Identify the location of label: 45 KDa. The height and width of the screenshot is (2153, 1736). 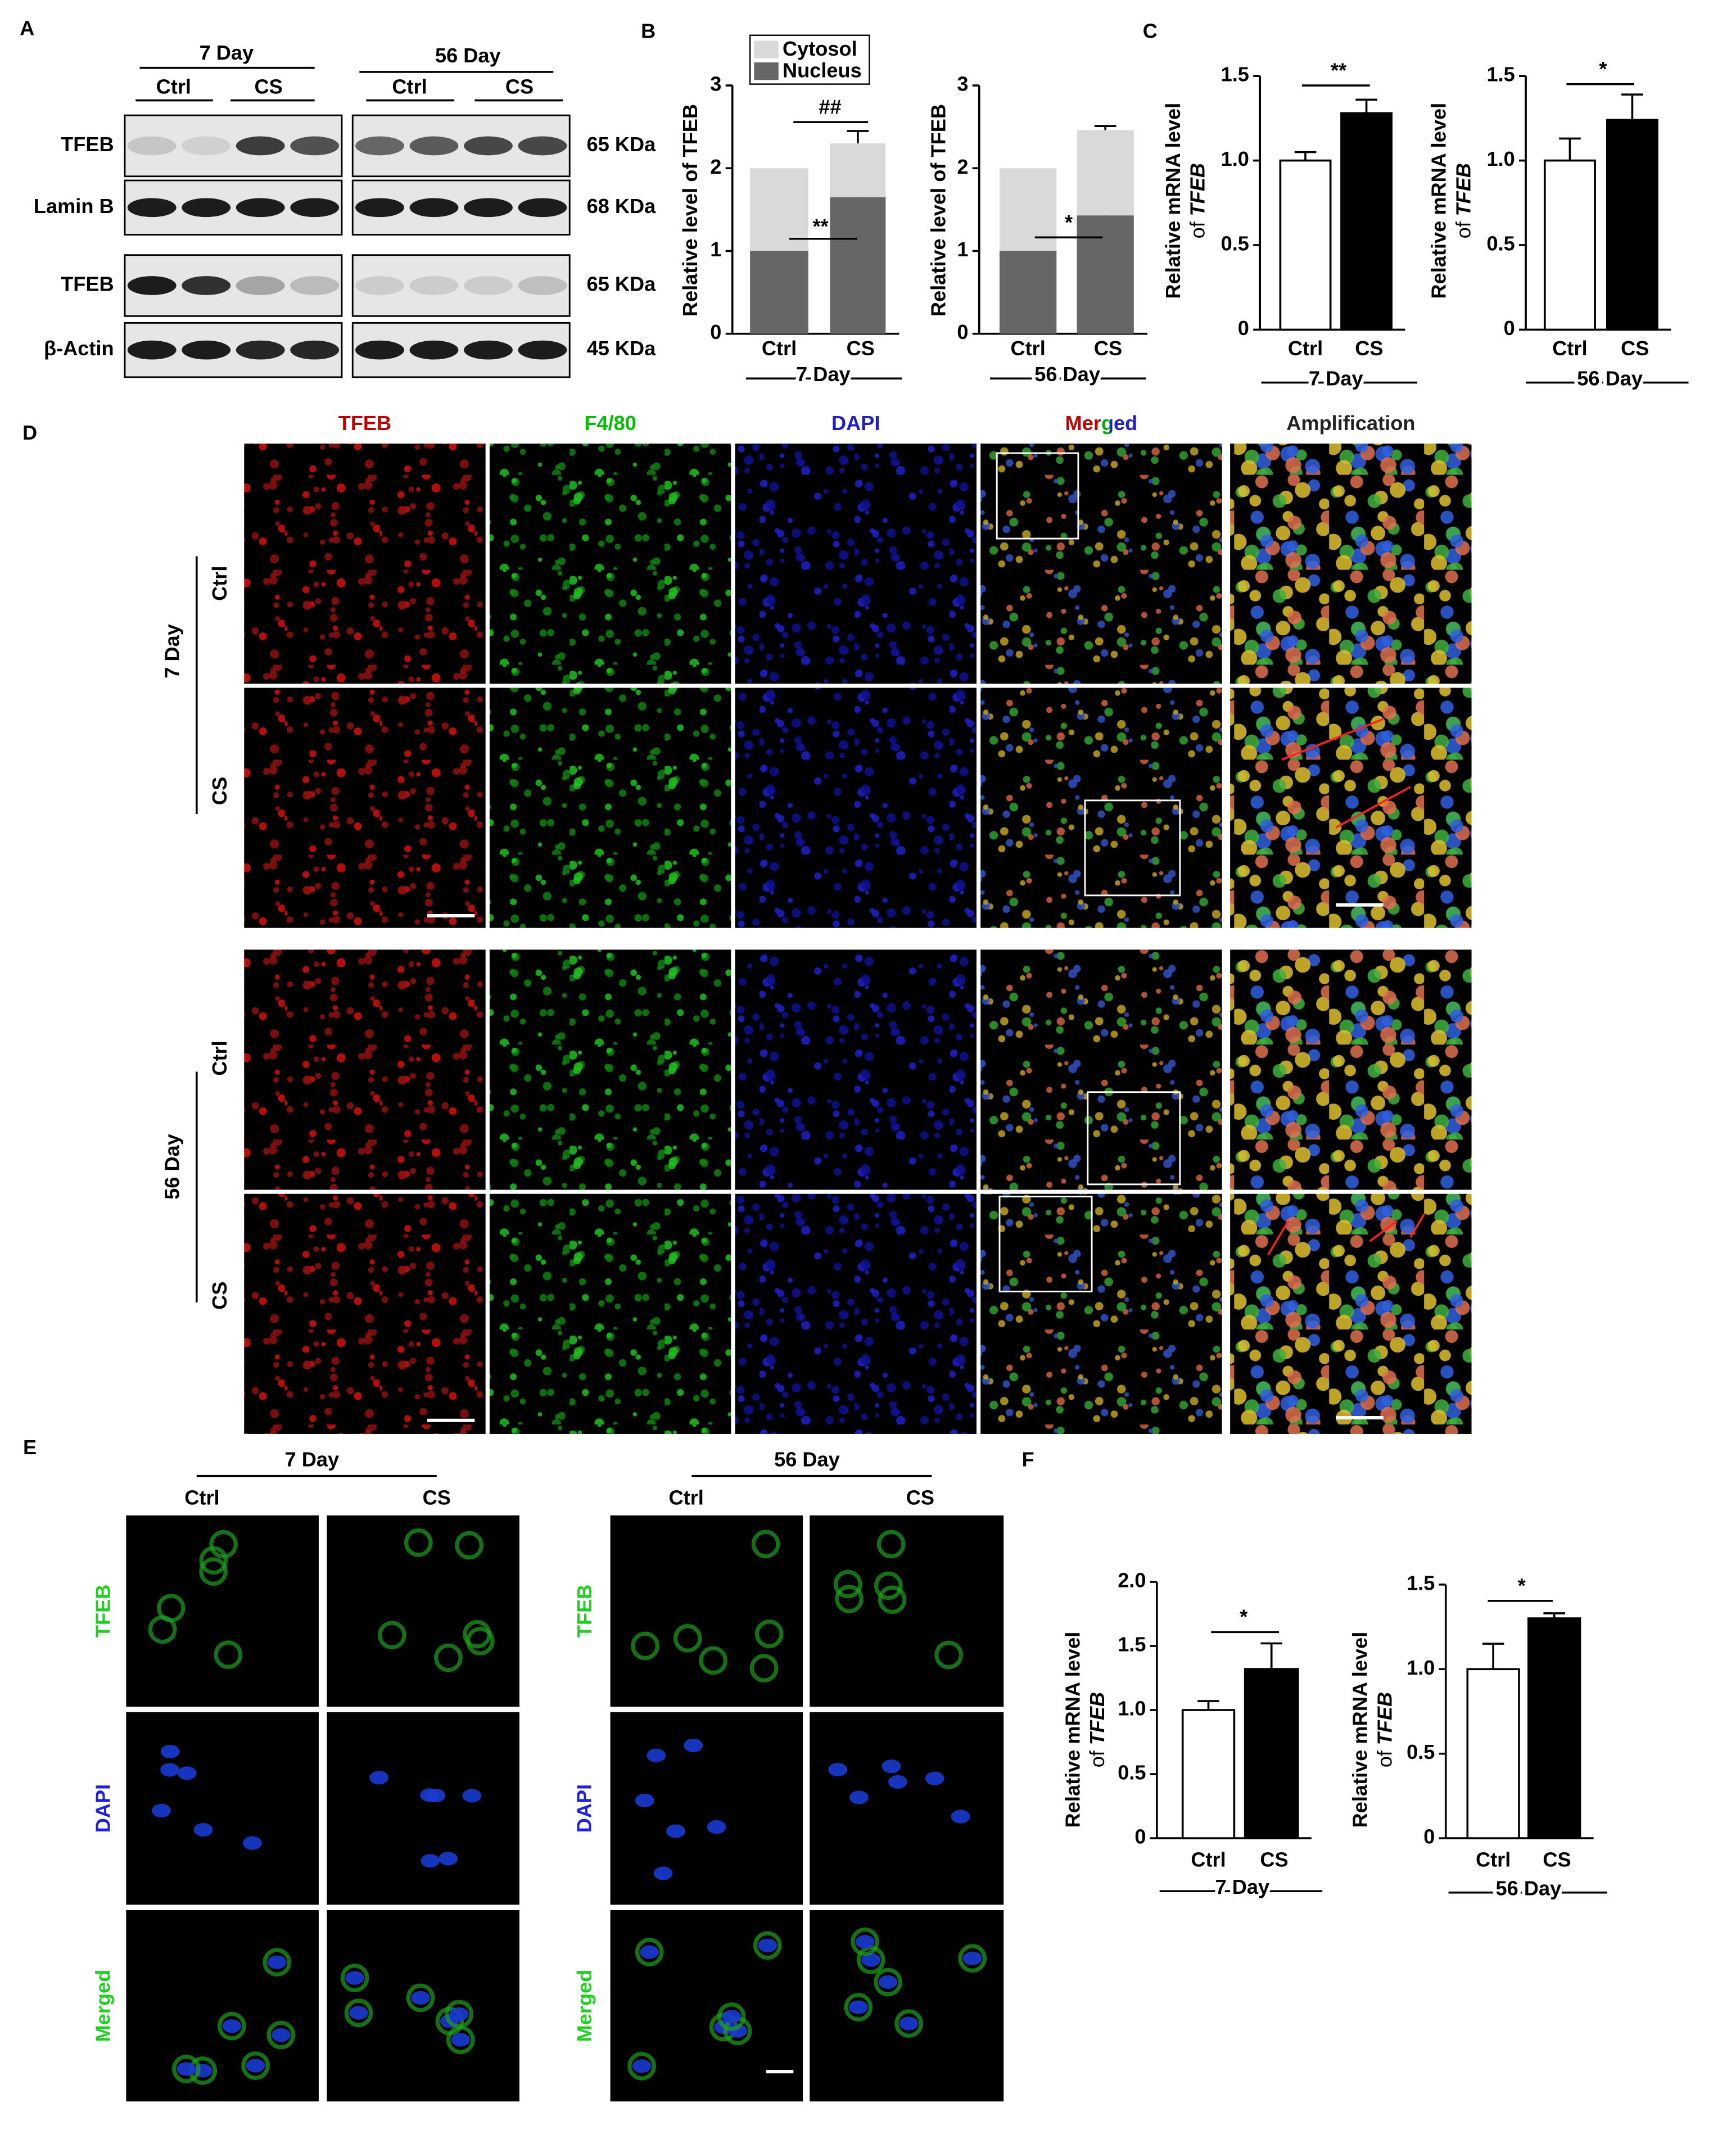
(622, 348).